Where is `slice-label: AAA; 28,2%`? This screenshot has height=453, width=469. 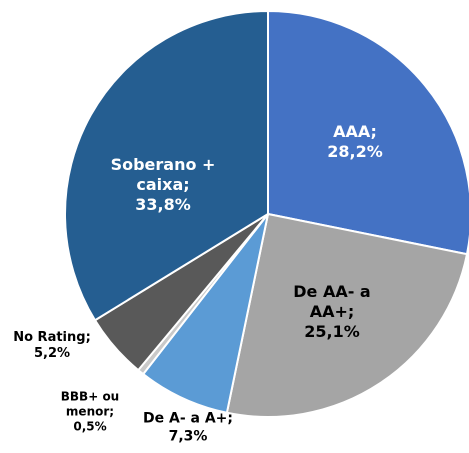 slice-label: AAA; 28,2% is located at coordinates (355, 142).